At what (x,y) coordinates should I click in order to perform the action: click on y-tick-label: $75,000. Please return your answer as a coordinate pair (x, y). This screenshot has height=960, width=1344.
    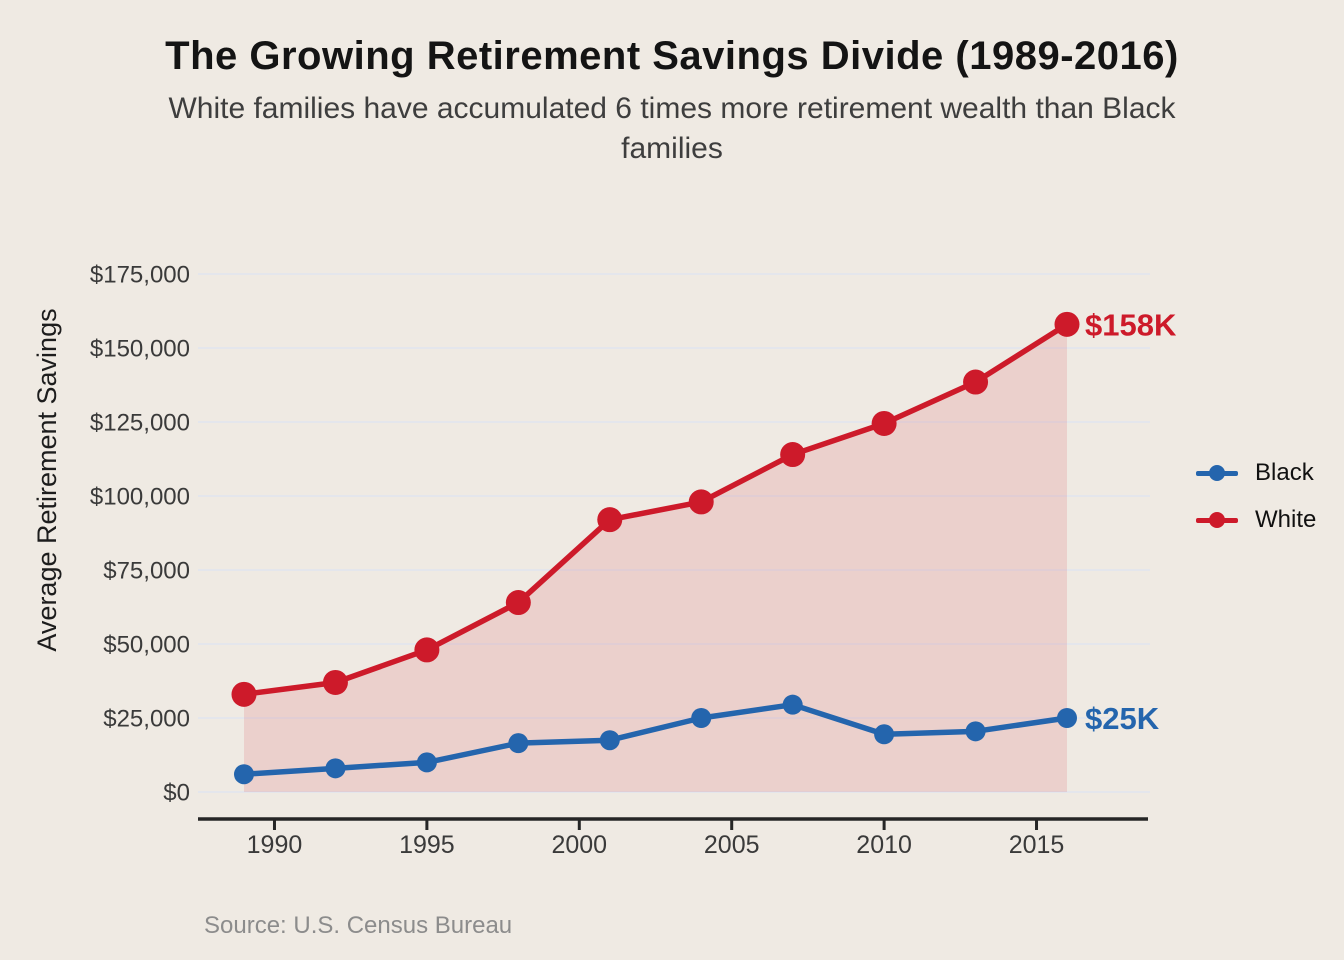
    Looking at the image, I should click on (146, 571).